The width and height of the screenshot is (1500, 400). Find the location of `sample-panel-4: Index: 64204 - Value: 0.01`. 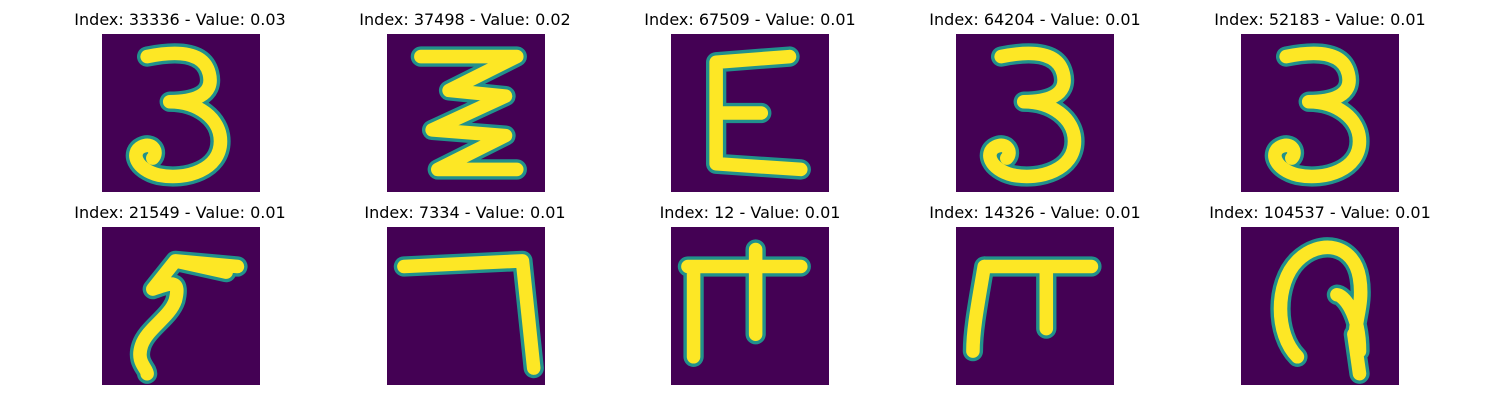

sample-panel-4: Index: 64204 - Value: 0.01 is located at coordinates (1035, 96).